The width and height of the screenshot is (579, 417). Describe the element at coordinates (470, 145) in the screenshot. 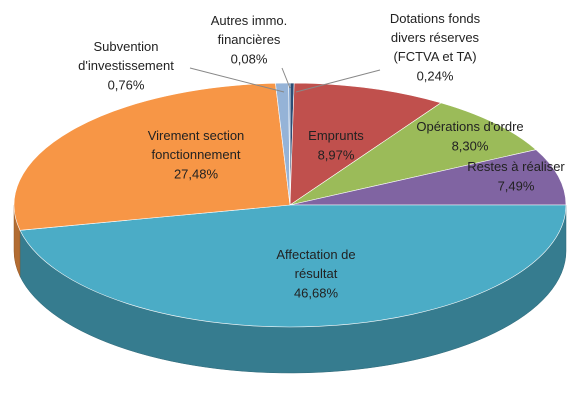

I see `value-label: 8,30%` at that location.